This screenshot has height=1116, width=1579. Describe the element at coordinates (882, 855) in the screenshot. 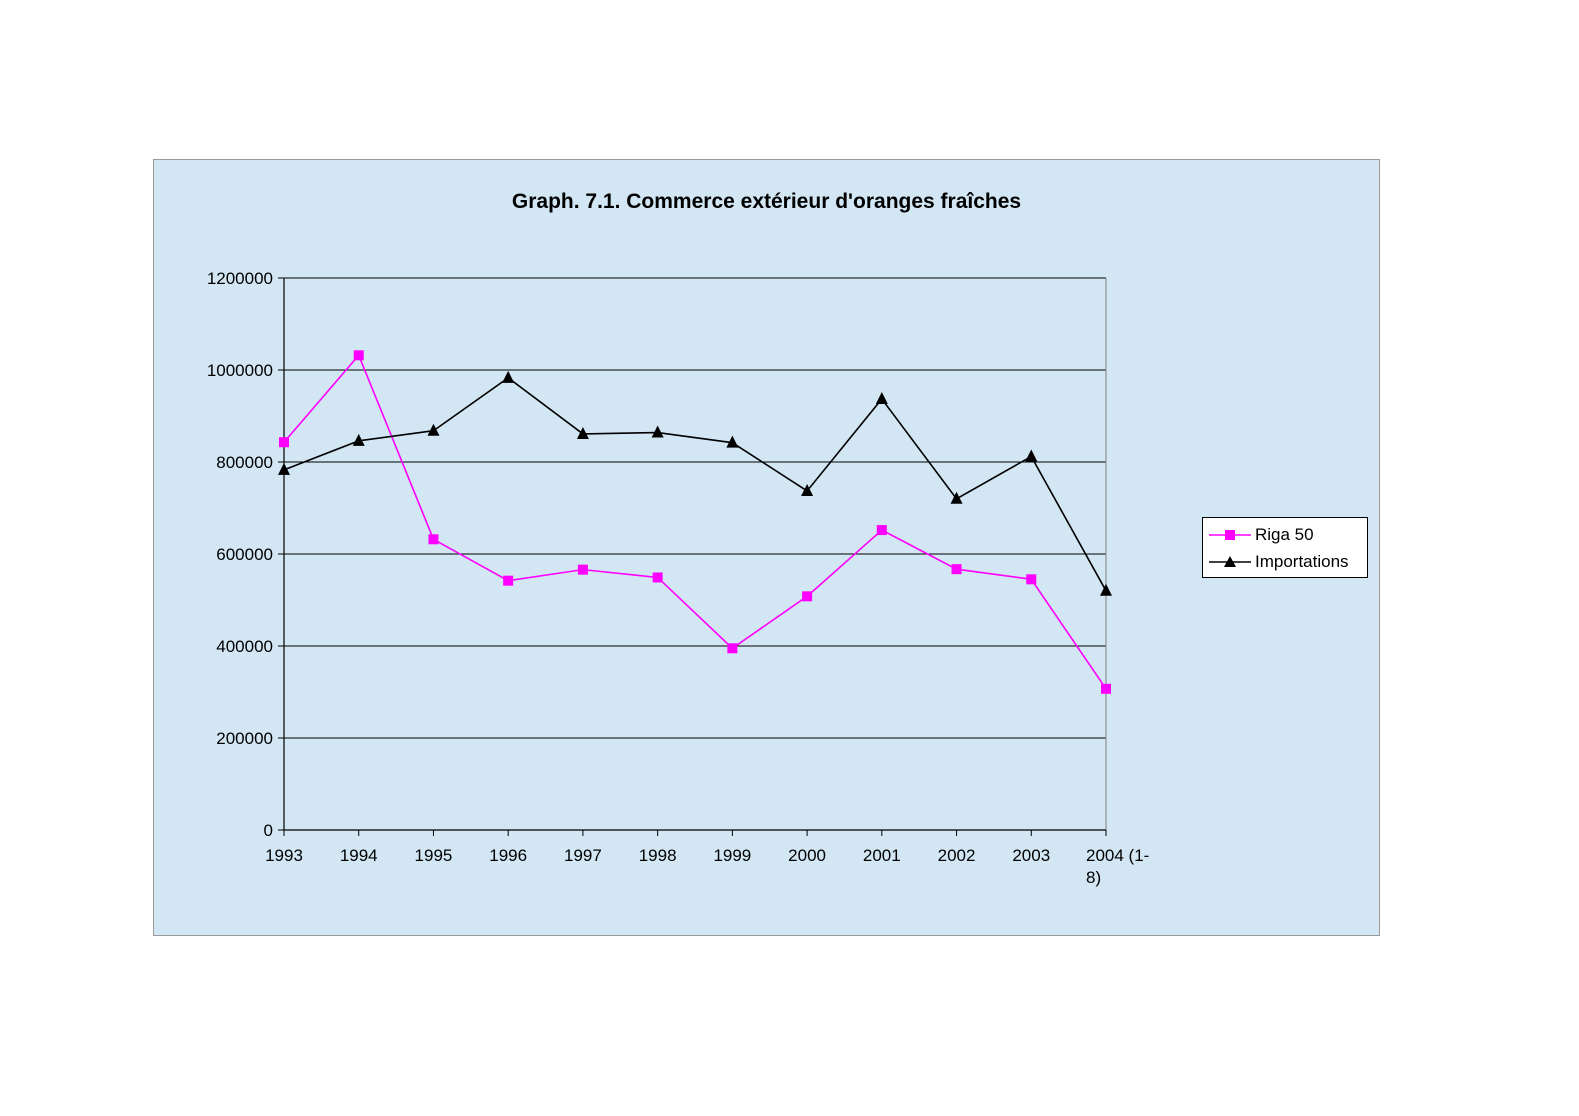

I see `x-tick-label: 2001` at that location.